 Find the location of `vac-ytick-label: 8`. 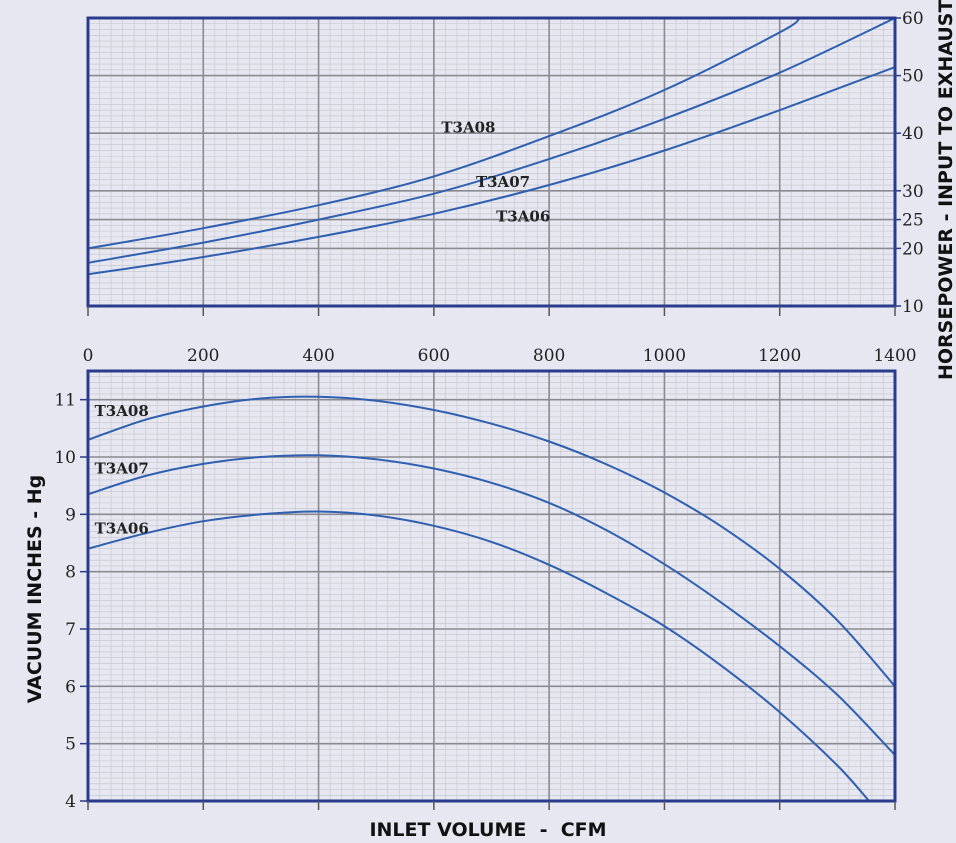

vac-ytick-label: 8 is located at coordinates (70, 573).